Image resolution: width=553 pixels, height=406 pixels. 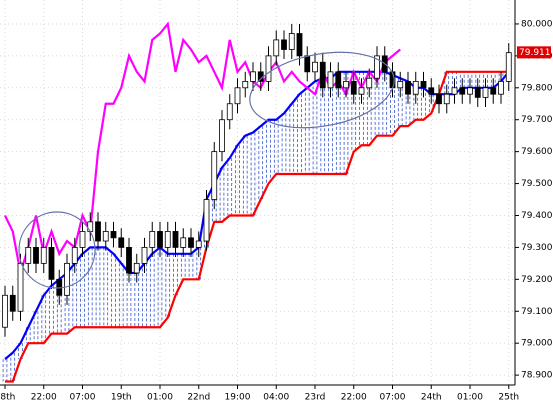 I want to click on y-tick-label: 79.400, so click(x=537, y=216).